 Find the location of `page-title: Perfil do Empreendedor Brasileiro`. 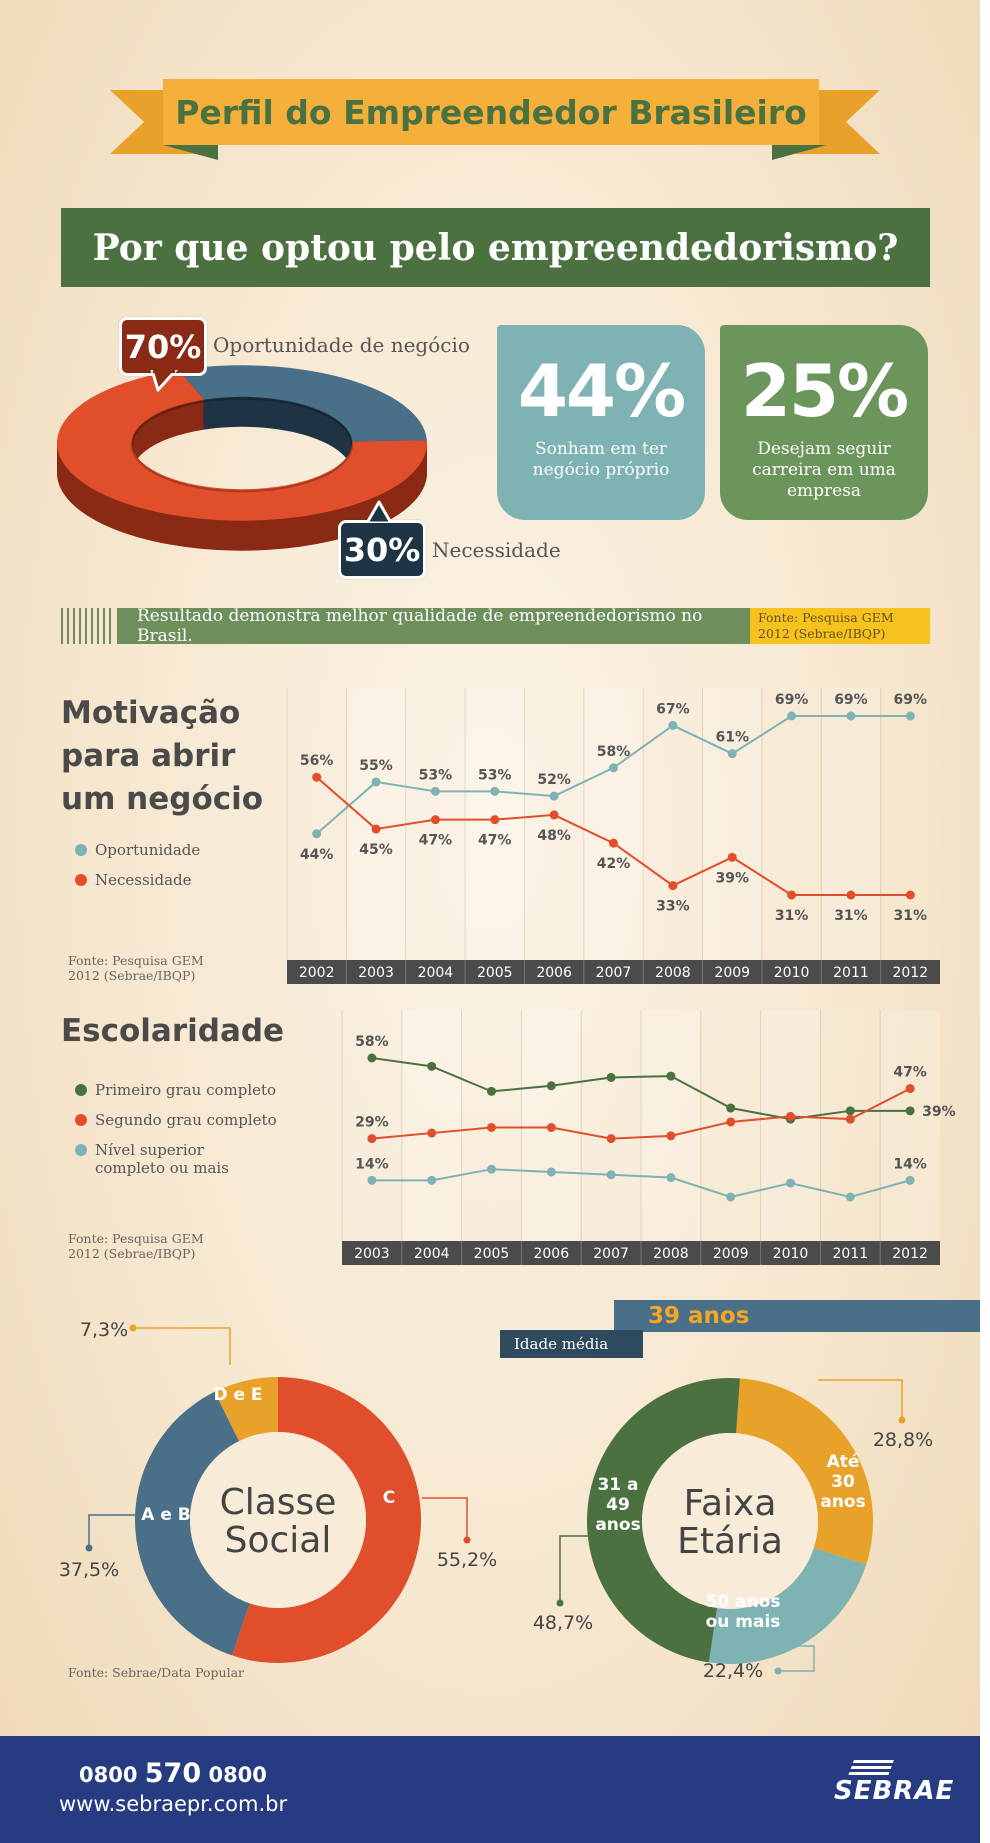

page-title: Perfil do Empreendedor Brasileiro is located at coordinates (491, 112).